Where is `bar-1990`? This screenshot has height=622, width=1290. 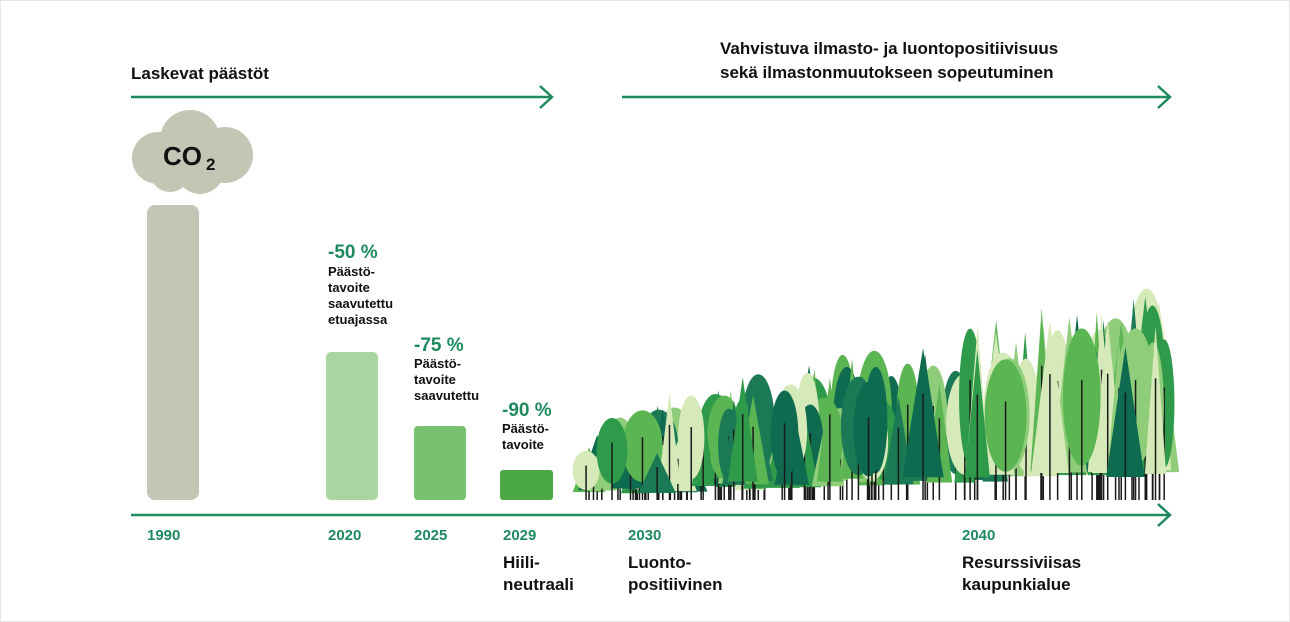 bar-1990 is located at coordinates (173, 352).